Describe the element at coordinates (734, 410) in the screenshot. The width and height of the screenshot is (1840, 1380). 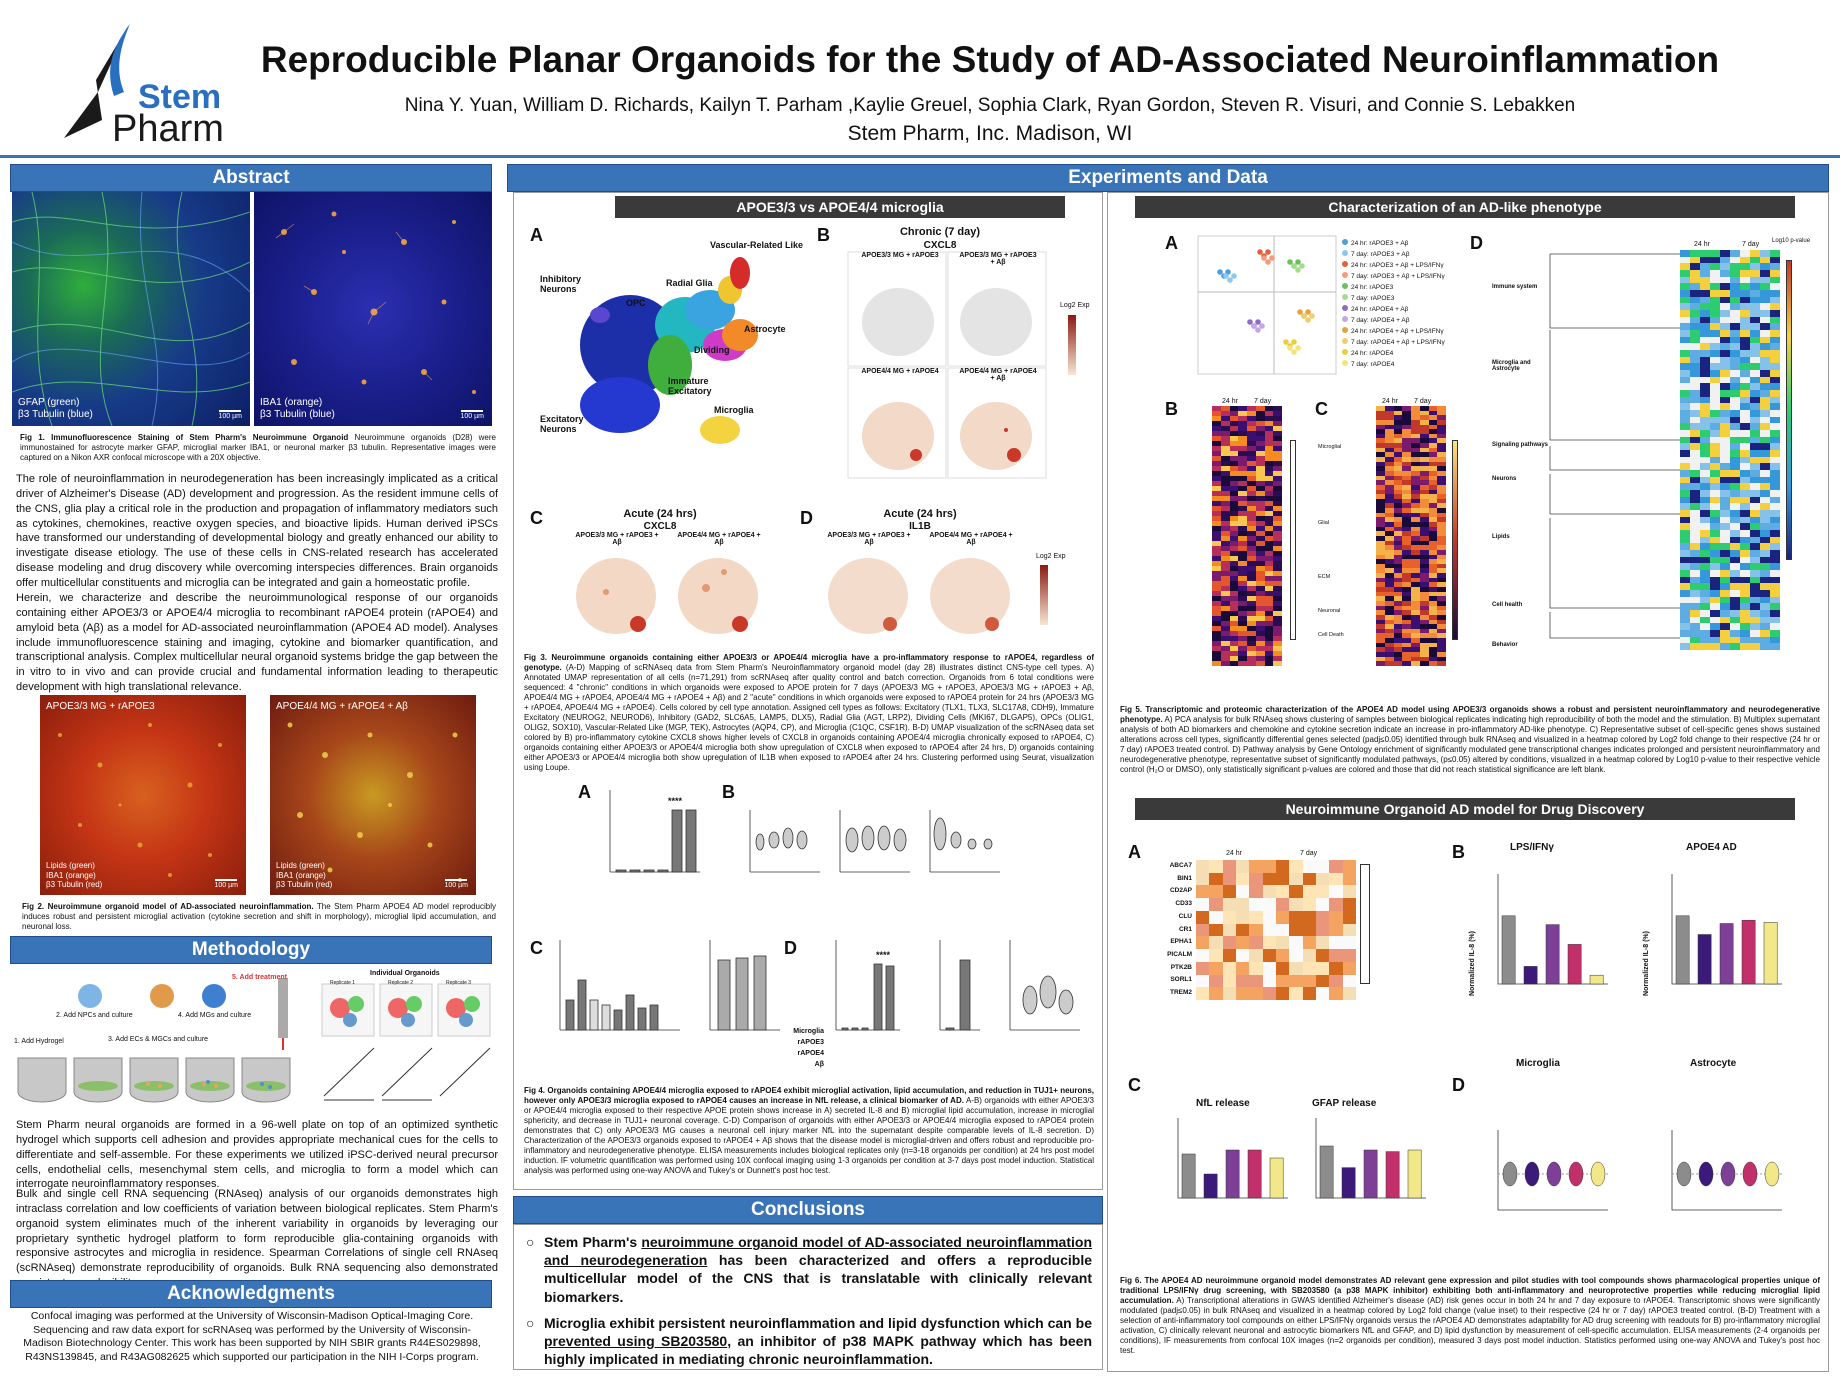
I see `cluster-microglia: Microglia` at that location.